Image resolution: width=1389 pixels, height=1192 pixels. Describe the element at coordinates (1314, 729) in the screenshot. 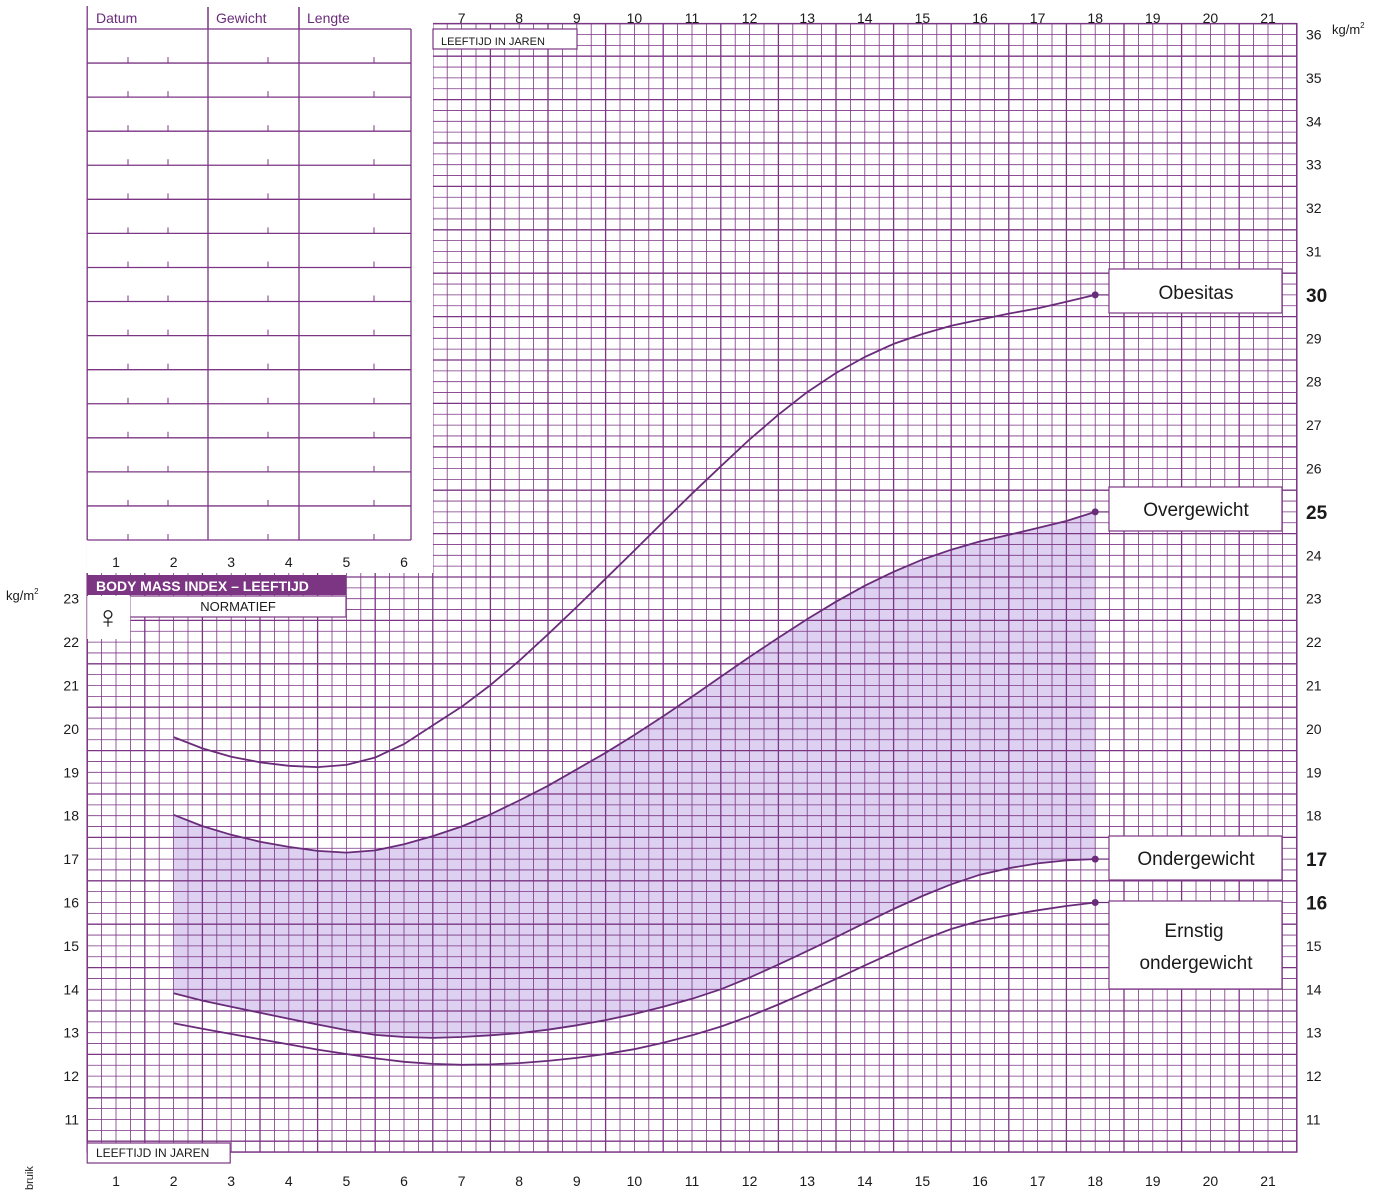

I see `y-tick-right: 20` at that location.